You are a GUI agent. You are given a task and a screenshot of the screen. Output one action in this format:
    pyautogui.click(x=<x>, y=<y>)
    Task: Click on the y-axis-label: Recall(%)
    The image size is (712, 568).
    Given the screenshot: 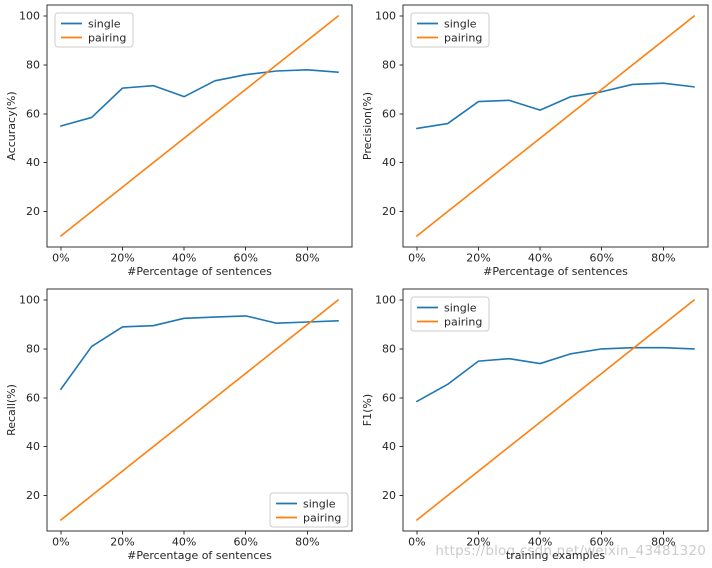 What is the action you would take?
    pyautogui.click(x=11, y=410)
    